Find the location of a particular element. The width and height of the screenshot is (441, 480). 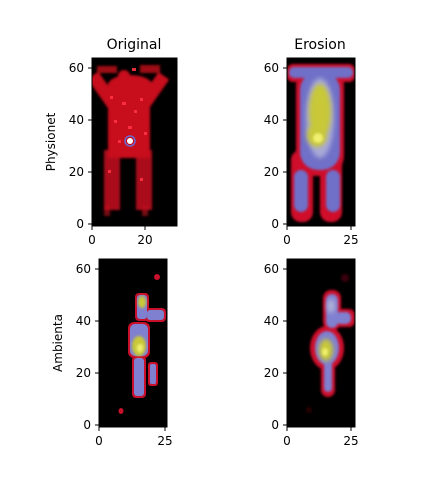

panel-title: Original is located at coordinates (134, 45).